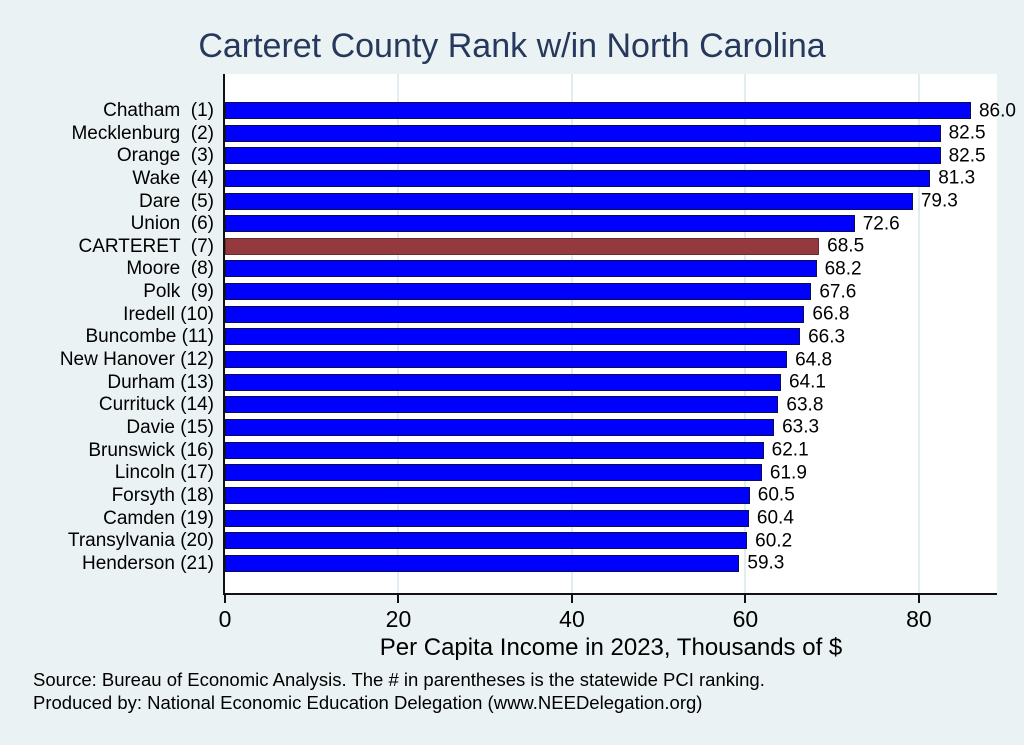 The image size is (1024, 745). I want to click on bar-row: Lincoln (17) 61.9, so click(498, 472).